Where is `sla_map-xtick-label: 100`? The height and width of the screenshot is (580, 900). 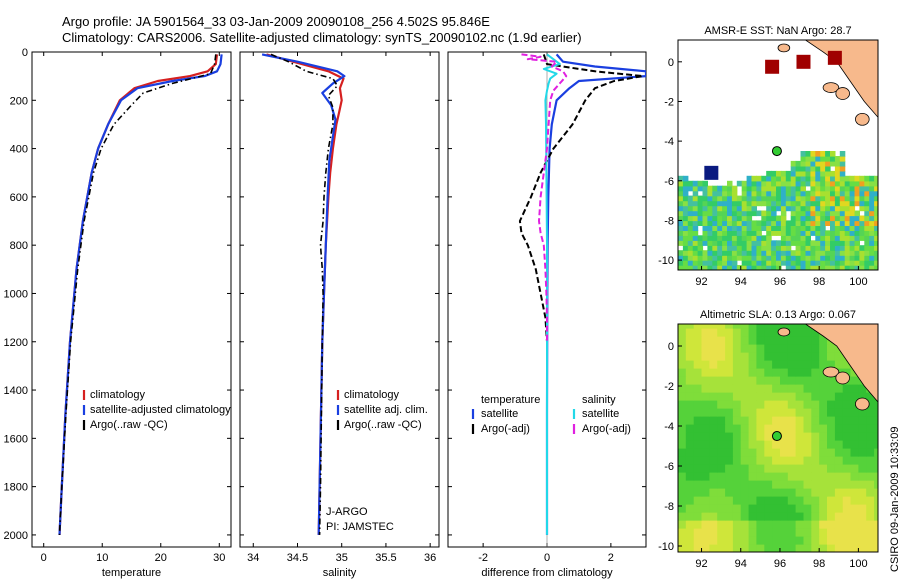
sla_map-xtick-label: 100 is located at coordinates (858, 564).